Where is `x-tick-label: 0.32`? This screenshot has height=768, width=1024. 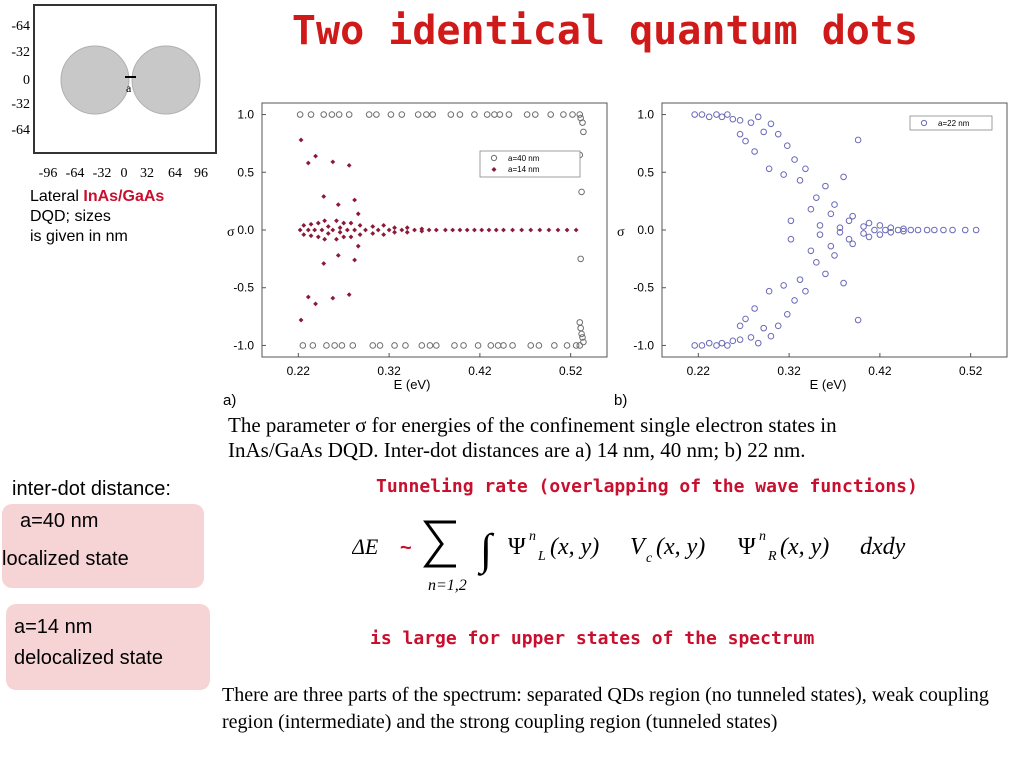
x-tick-label: 0.32 is located at coordinates (789, 371).